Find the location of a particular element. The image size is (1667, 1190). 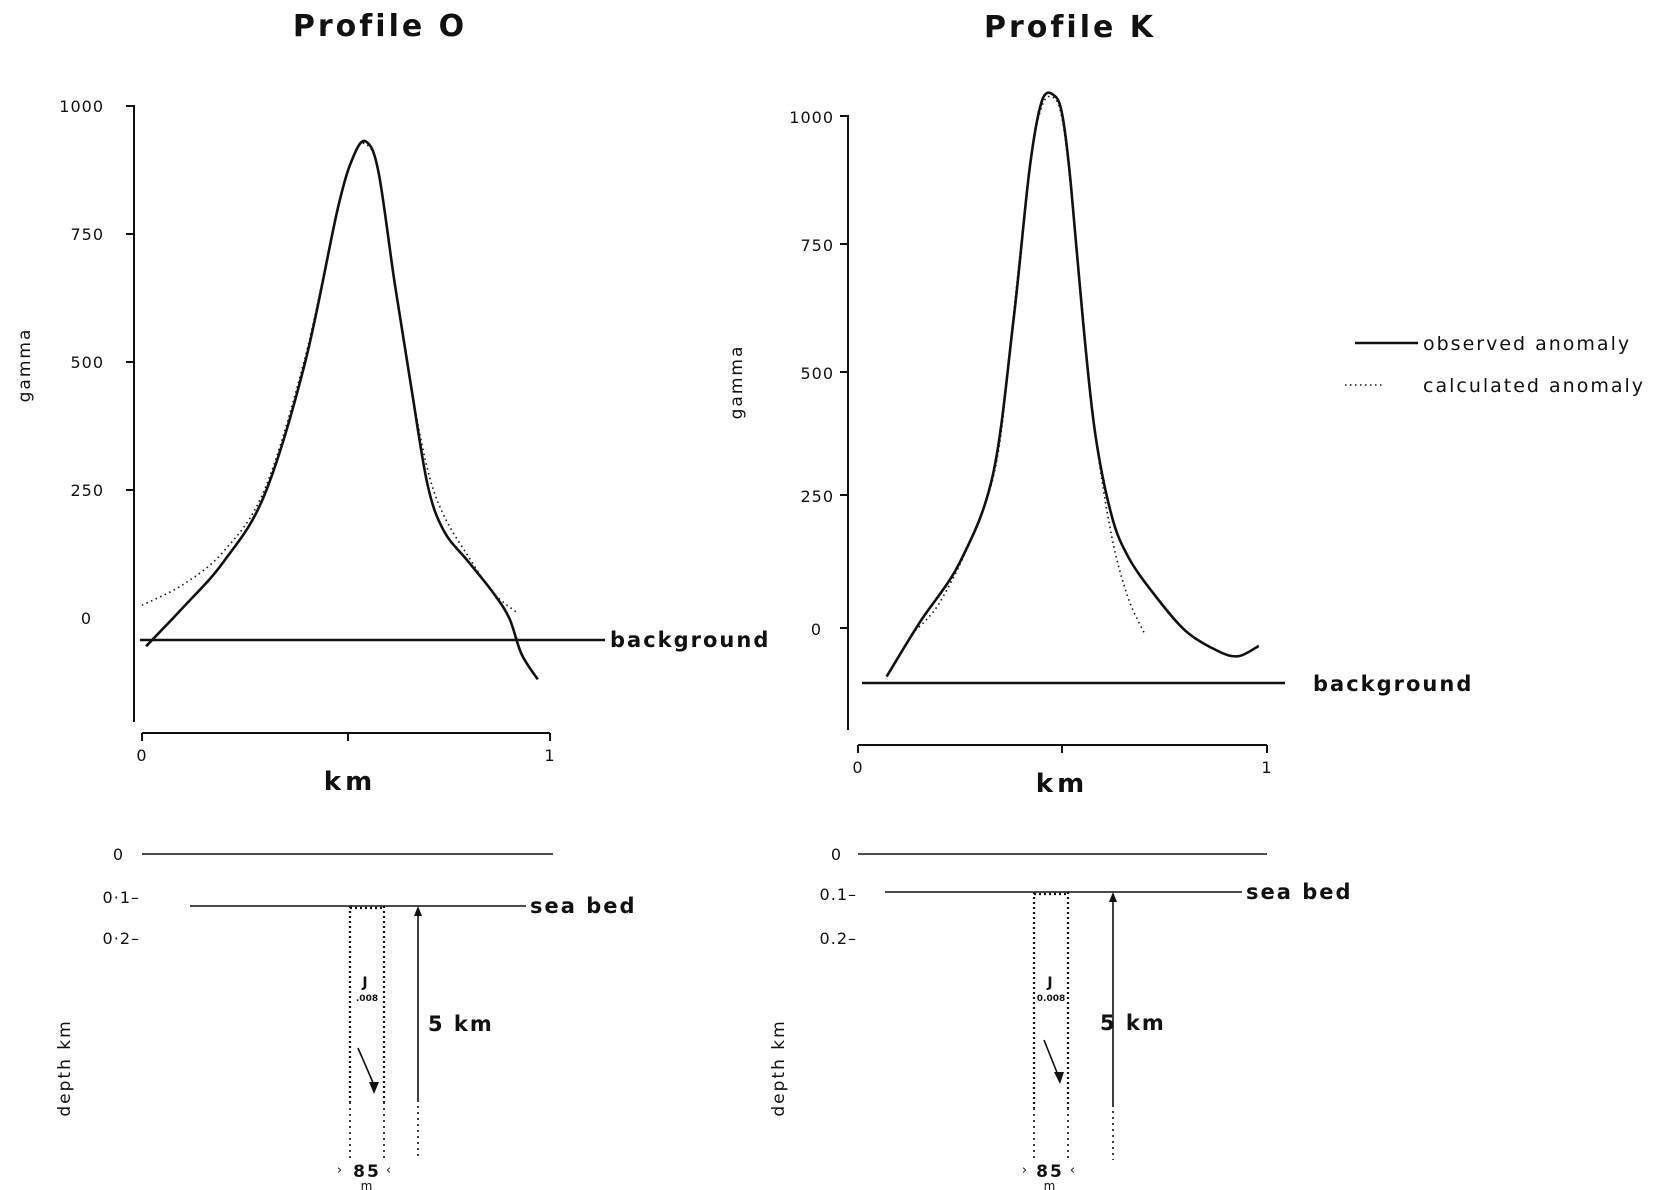

profile-o-width-arrow-right: ‹ is located at coordinates (389, 1170).